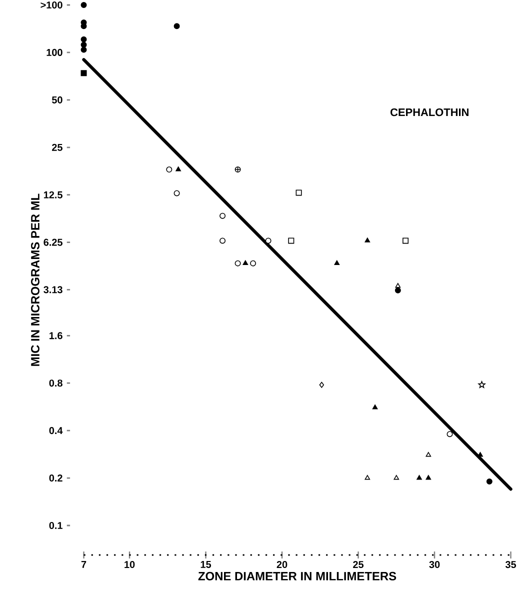  What do you see at coordinates (56, 526) in the screenshot?
I see `y-tick-label: 0.1` at bounding box center [56, 526].